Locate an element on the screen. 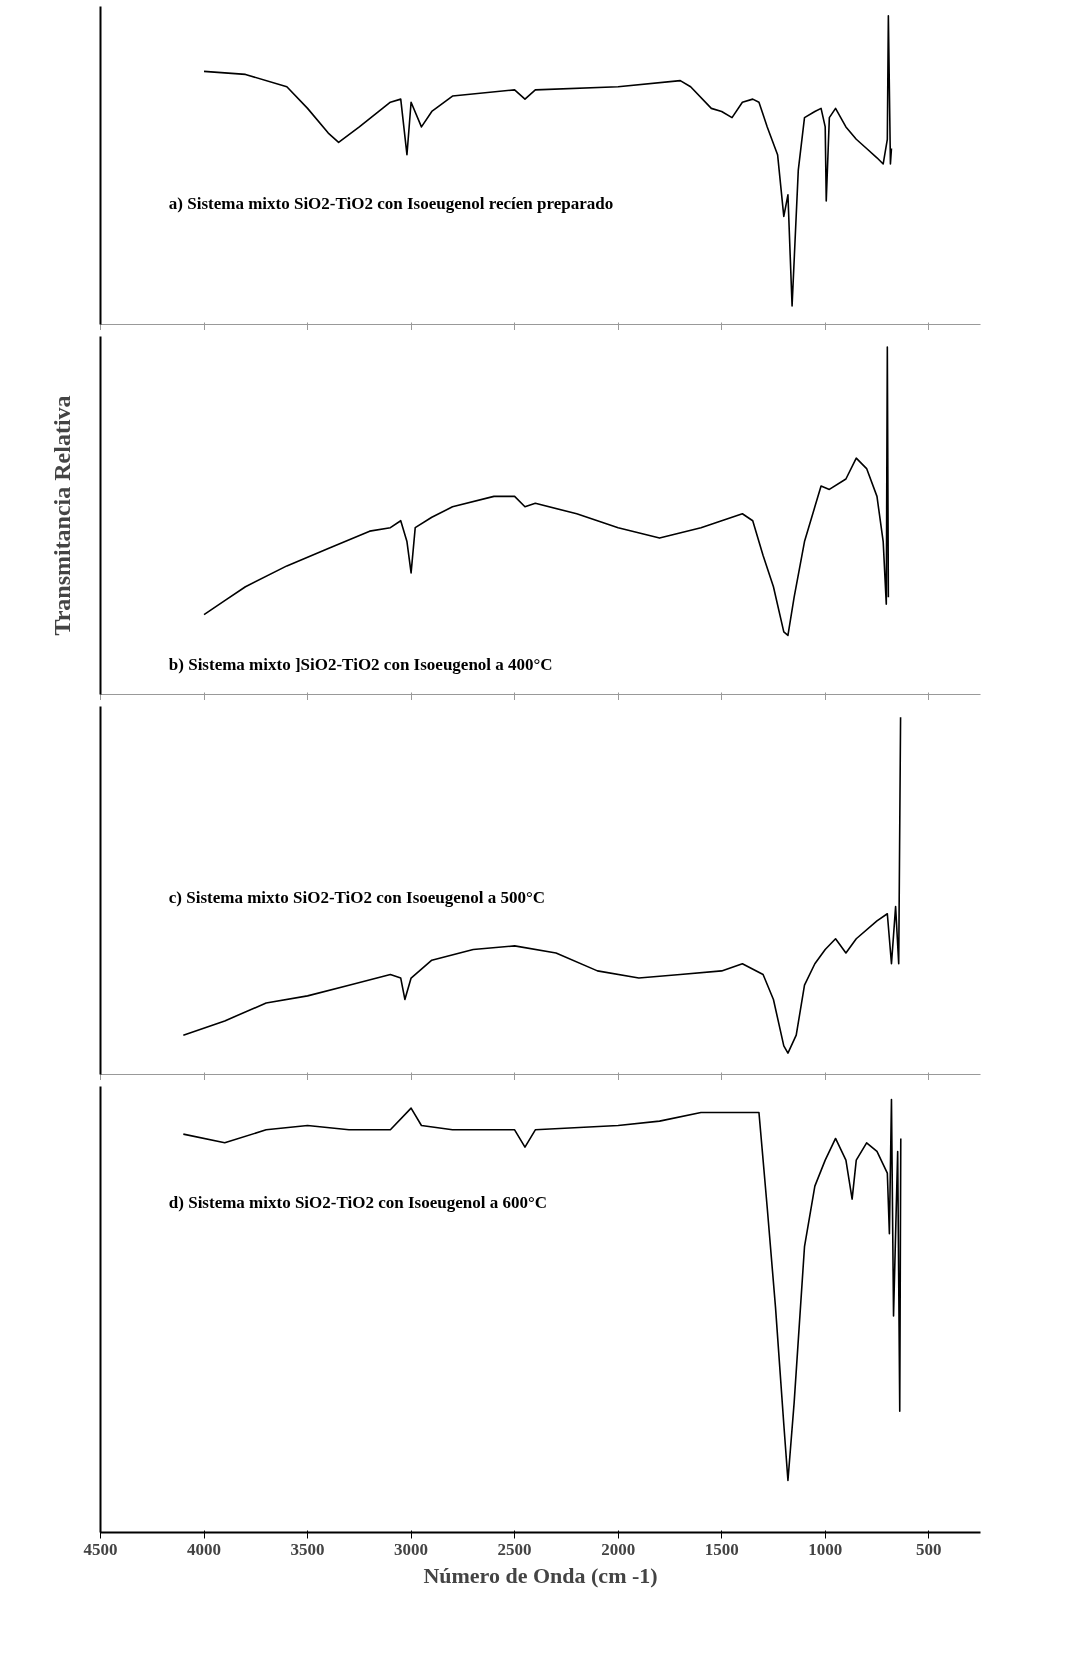  x-tick-label: 4500 is located at coordinates (100, 1549).